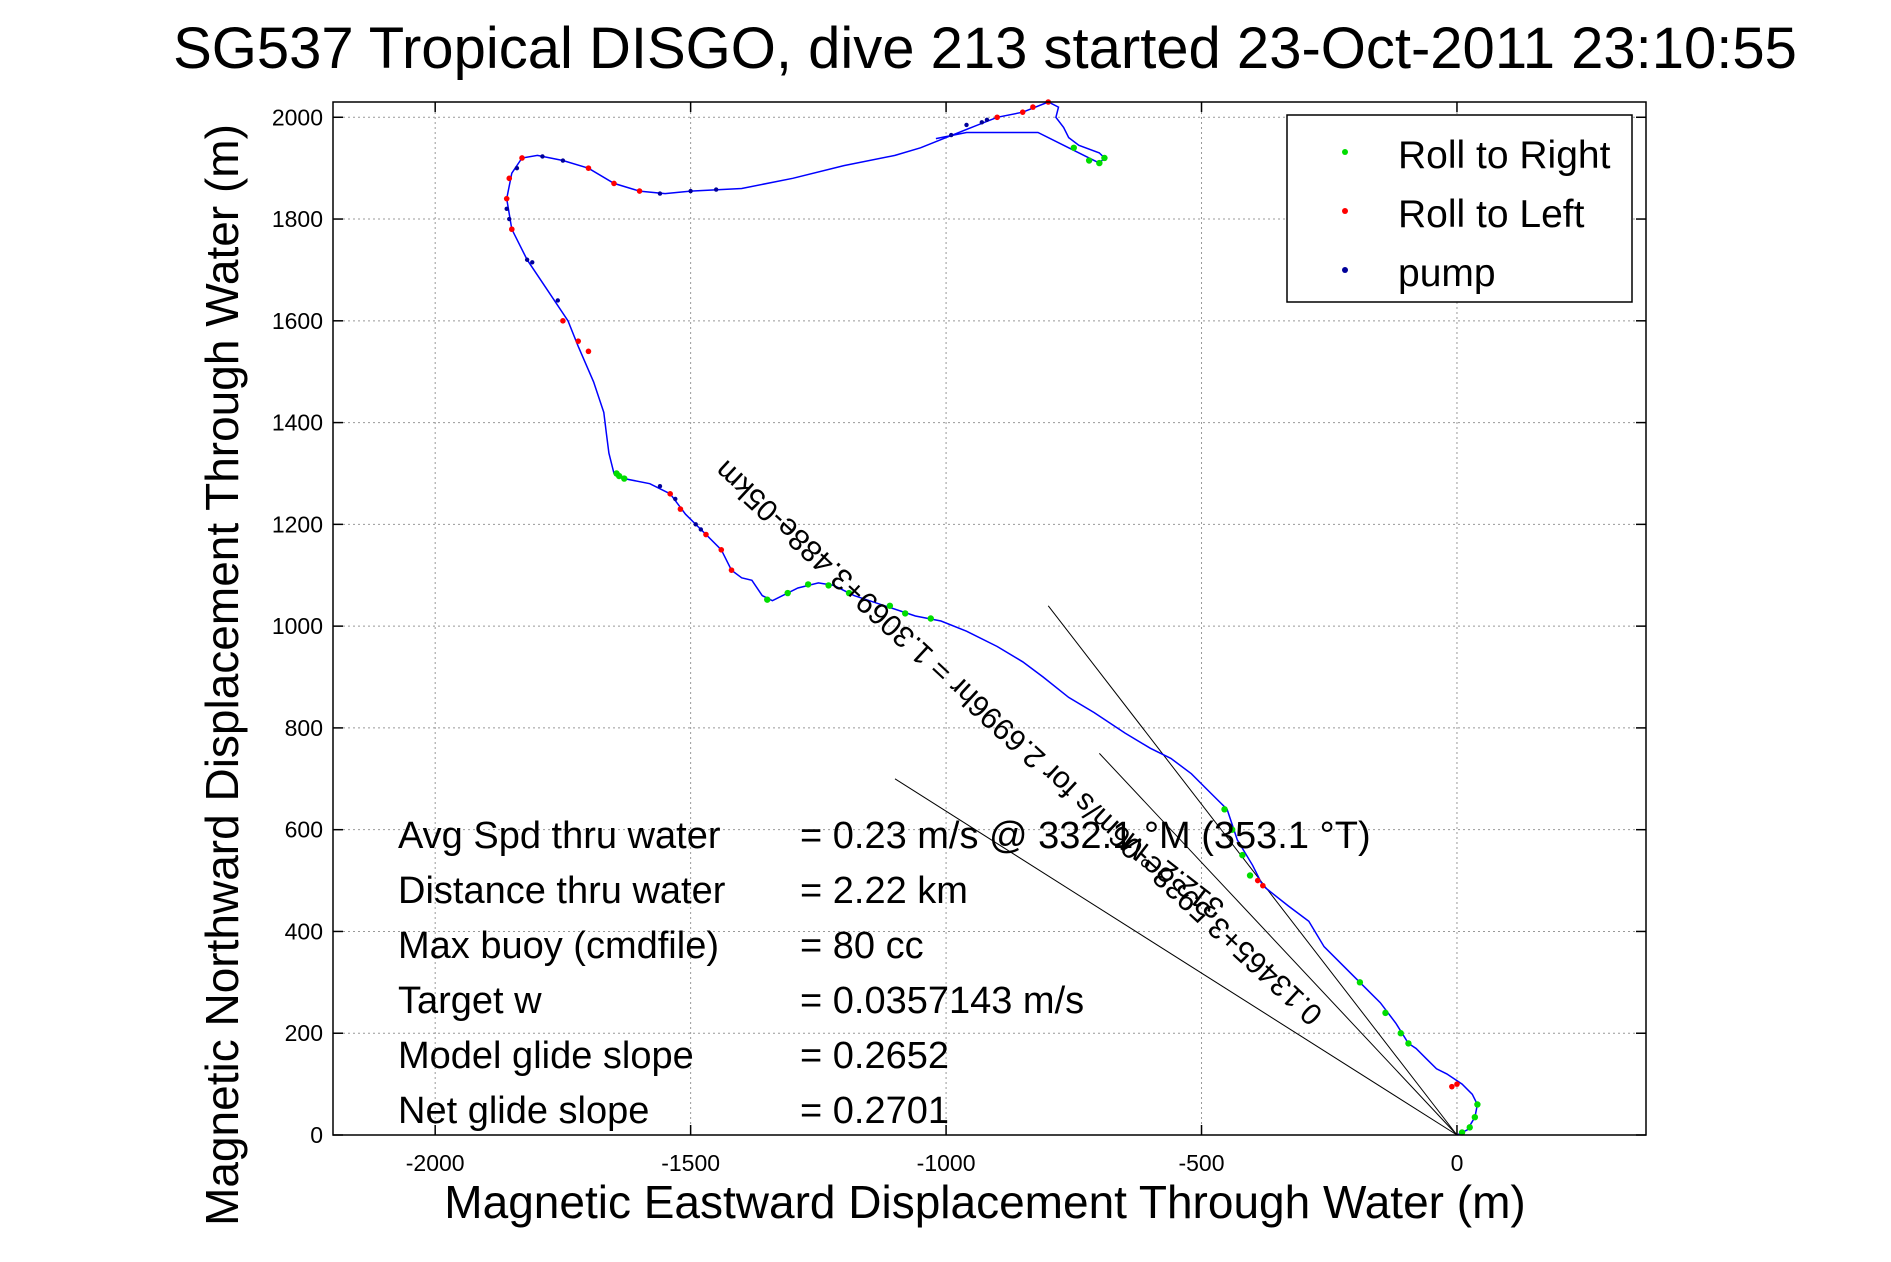 This screenshot has width=1891, height=1262. Describe the element at coordinates (690, 1163) in the screenshot. I see `x-tick-label: -1500` at that location.